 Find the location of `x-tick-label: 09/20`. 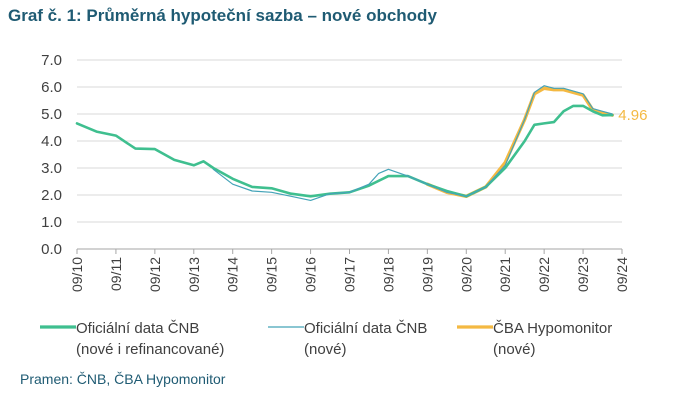

x-tick-label: 09/20 is located at coordinates (466, 274).